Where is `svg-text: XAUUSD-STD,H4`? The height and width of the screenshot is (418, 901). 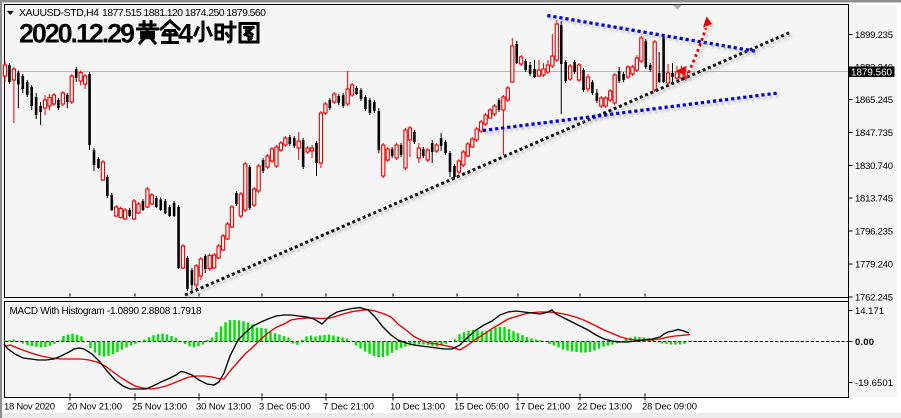
svg-text: XAUUSD-STD,H4 is located at coordinates (59, 13).